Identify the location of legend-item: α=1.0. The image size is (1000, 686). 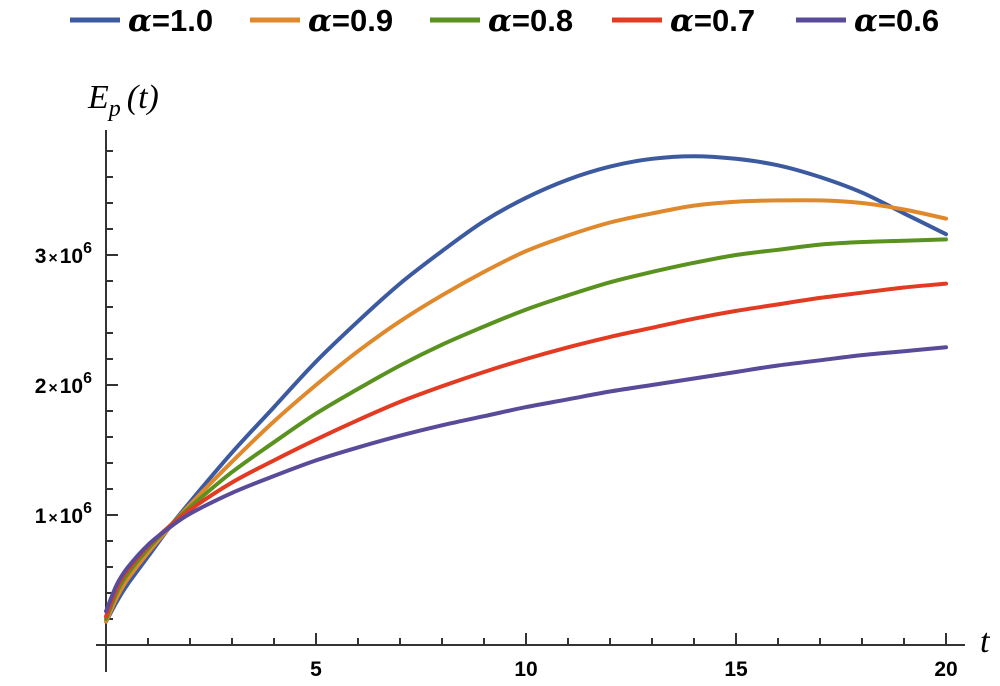
(141, 21).